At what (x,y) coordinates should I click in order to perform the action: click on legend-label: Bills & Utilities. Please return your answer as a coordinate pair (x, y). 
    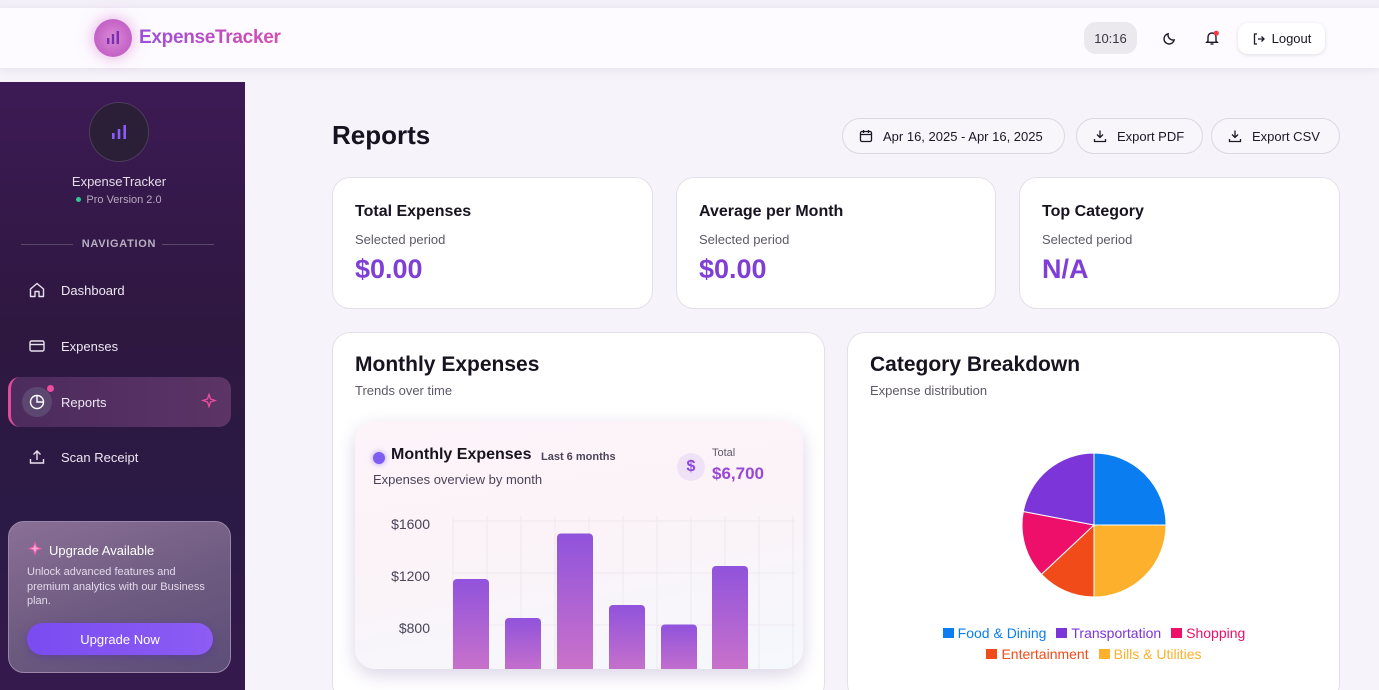
    Looking at the image, I should click on (1157, 654).